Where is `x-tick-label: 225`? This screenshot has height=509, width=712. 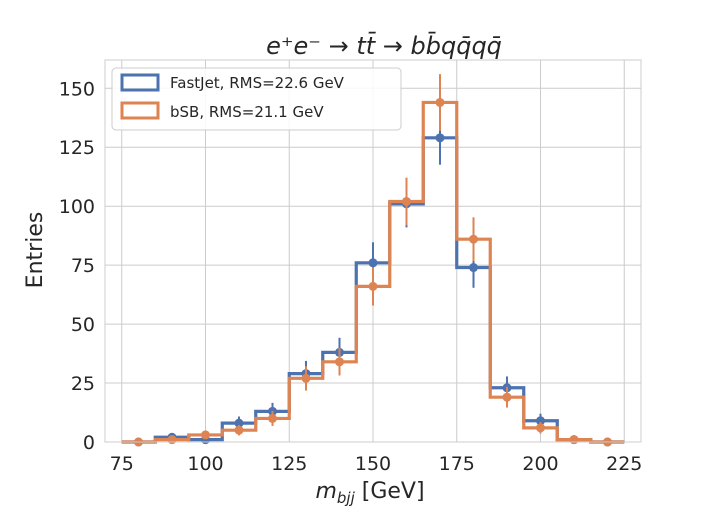
x-tick-label: 225 is located at coordinates (624, 464).